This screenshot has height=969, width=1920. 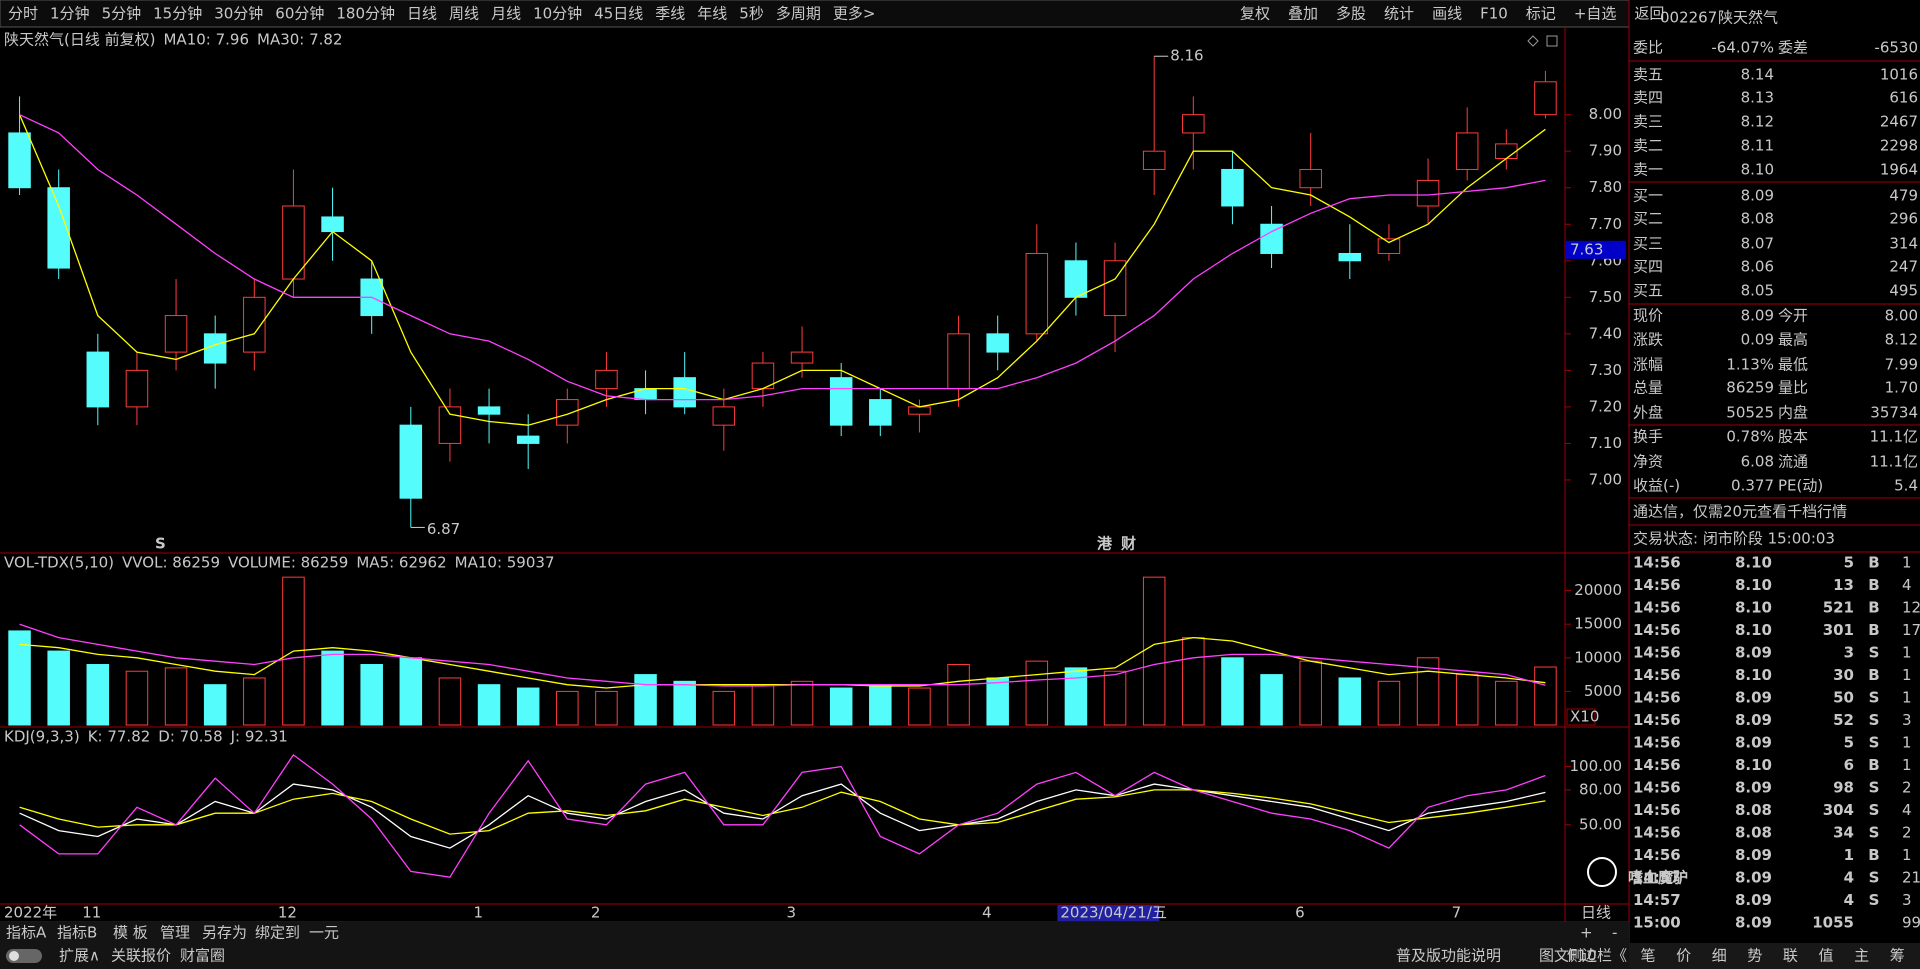 I want to click on tick-count: 99, so click(x=1911, y=923).